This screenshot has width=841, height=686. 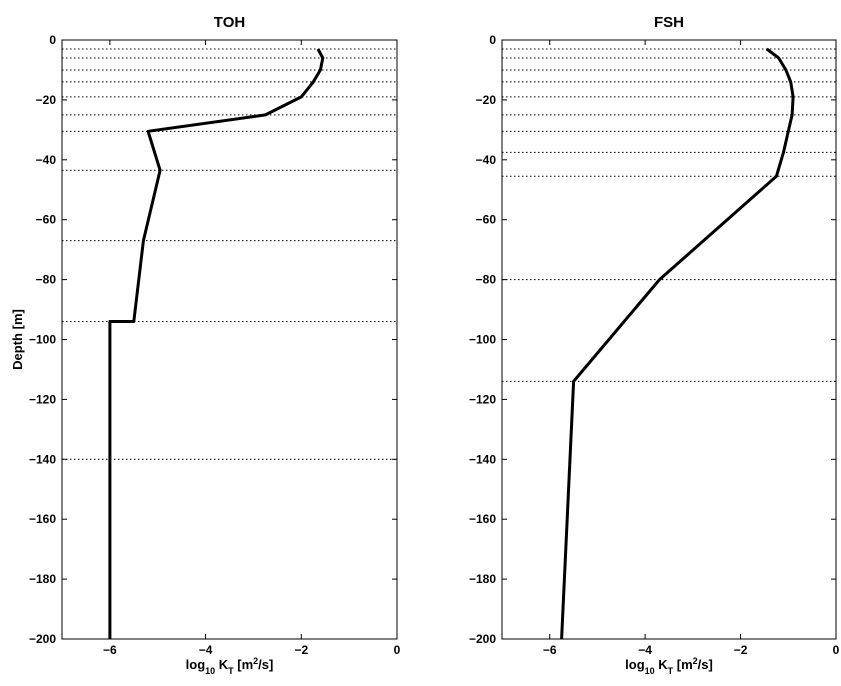 I want to click on y-tick-label-toh-3: −60, so click(x=46, y=220).